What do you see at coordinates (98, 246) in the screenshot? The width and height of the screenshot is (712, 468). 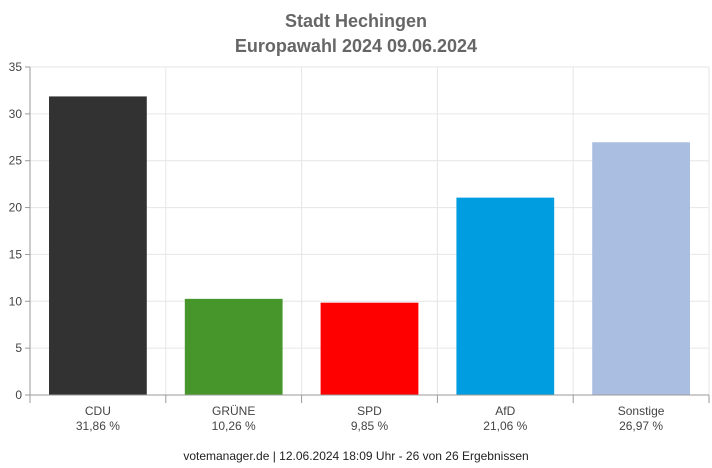 I see `bar-cdu` at bounding box center [98, 246].